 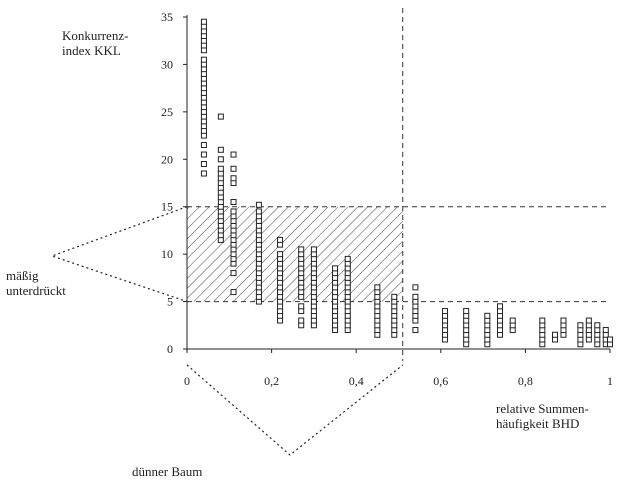 What do you see at coordinates (167, 471) in the screenshot?
I see `annotation-duenner-baum: dünner Baum` at bounding box center [167, 471].